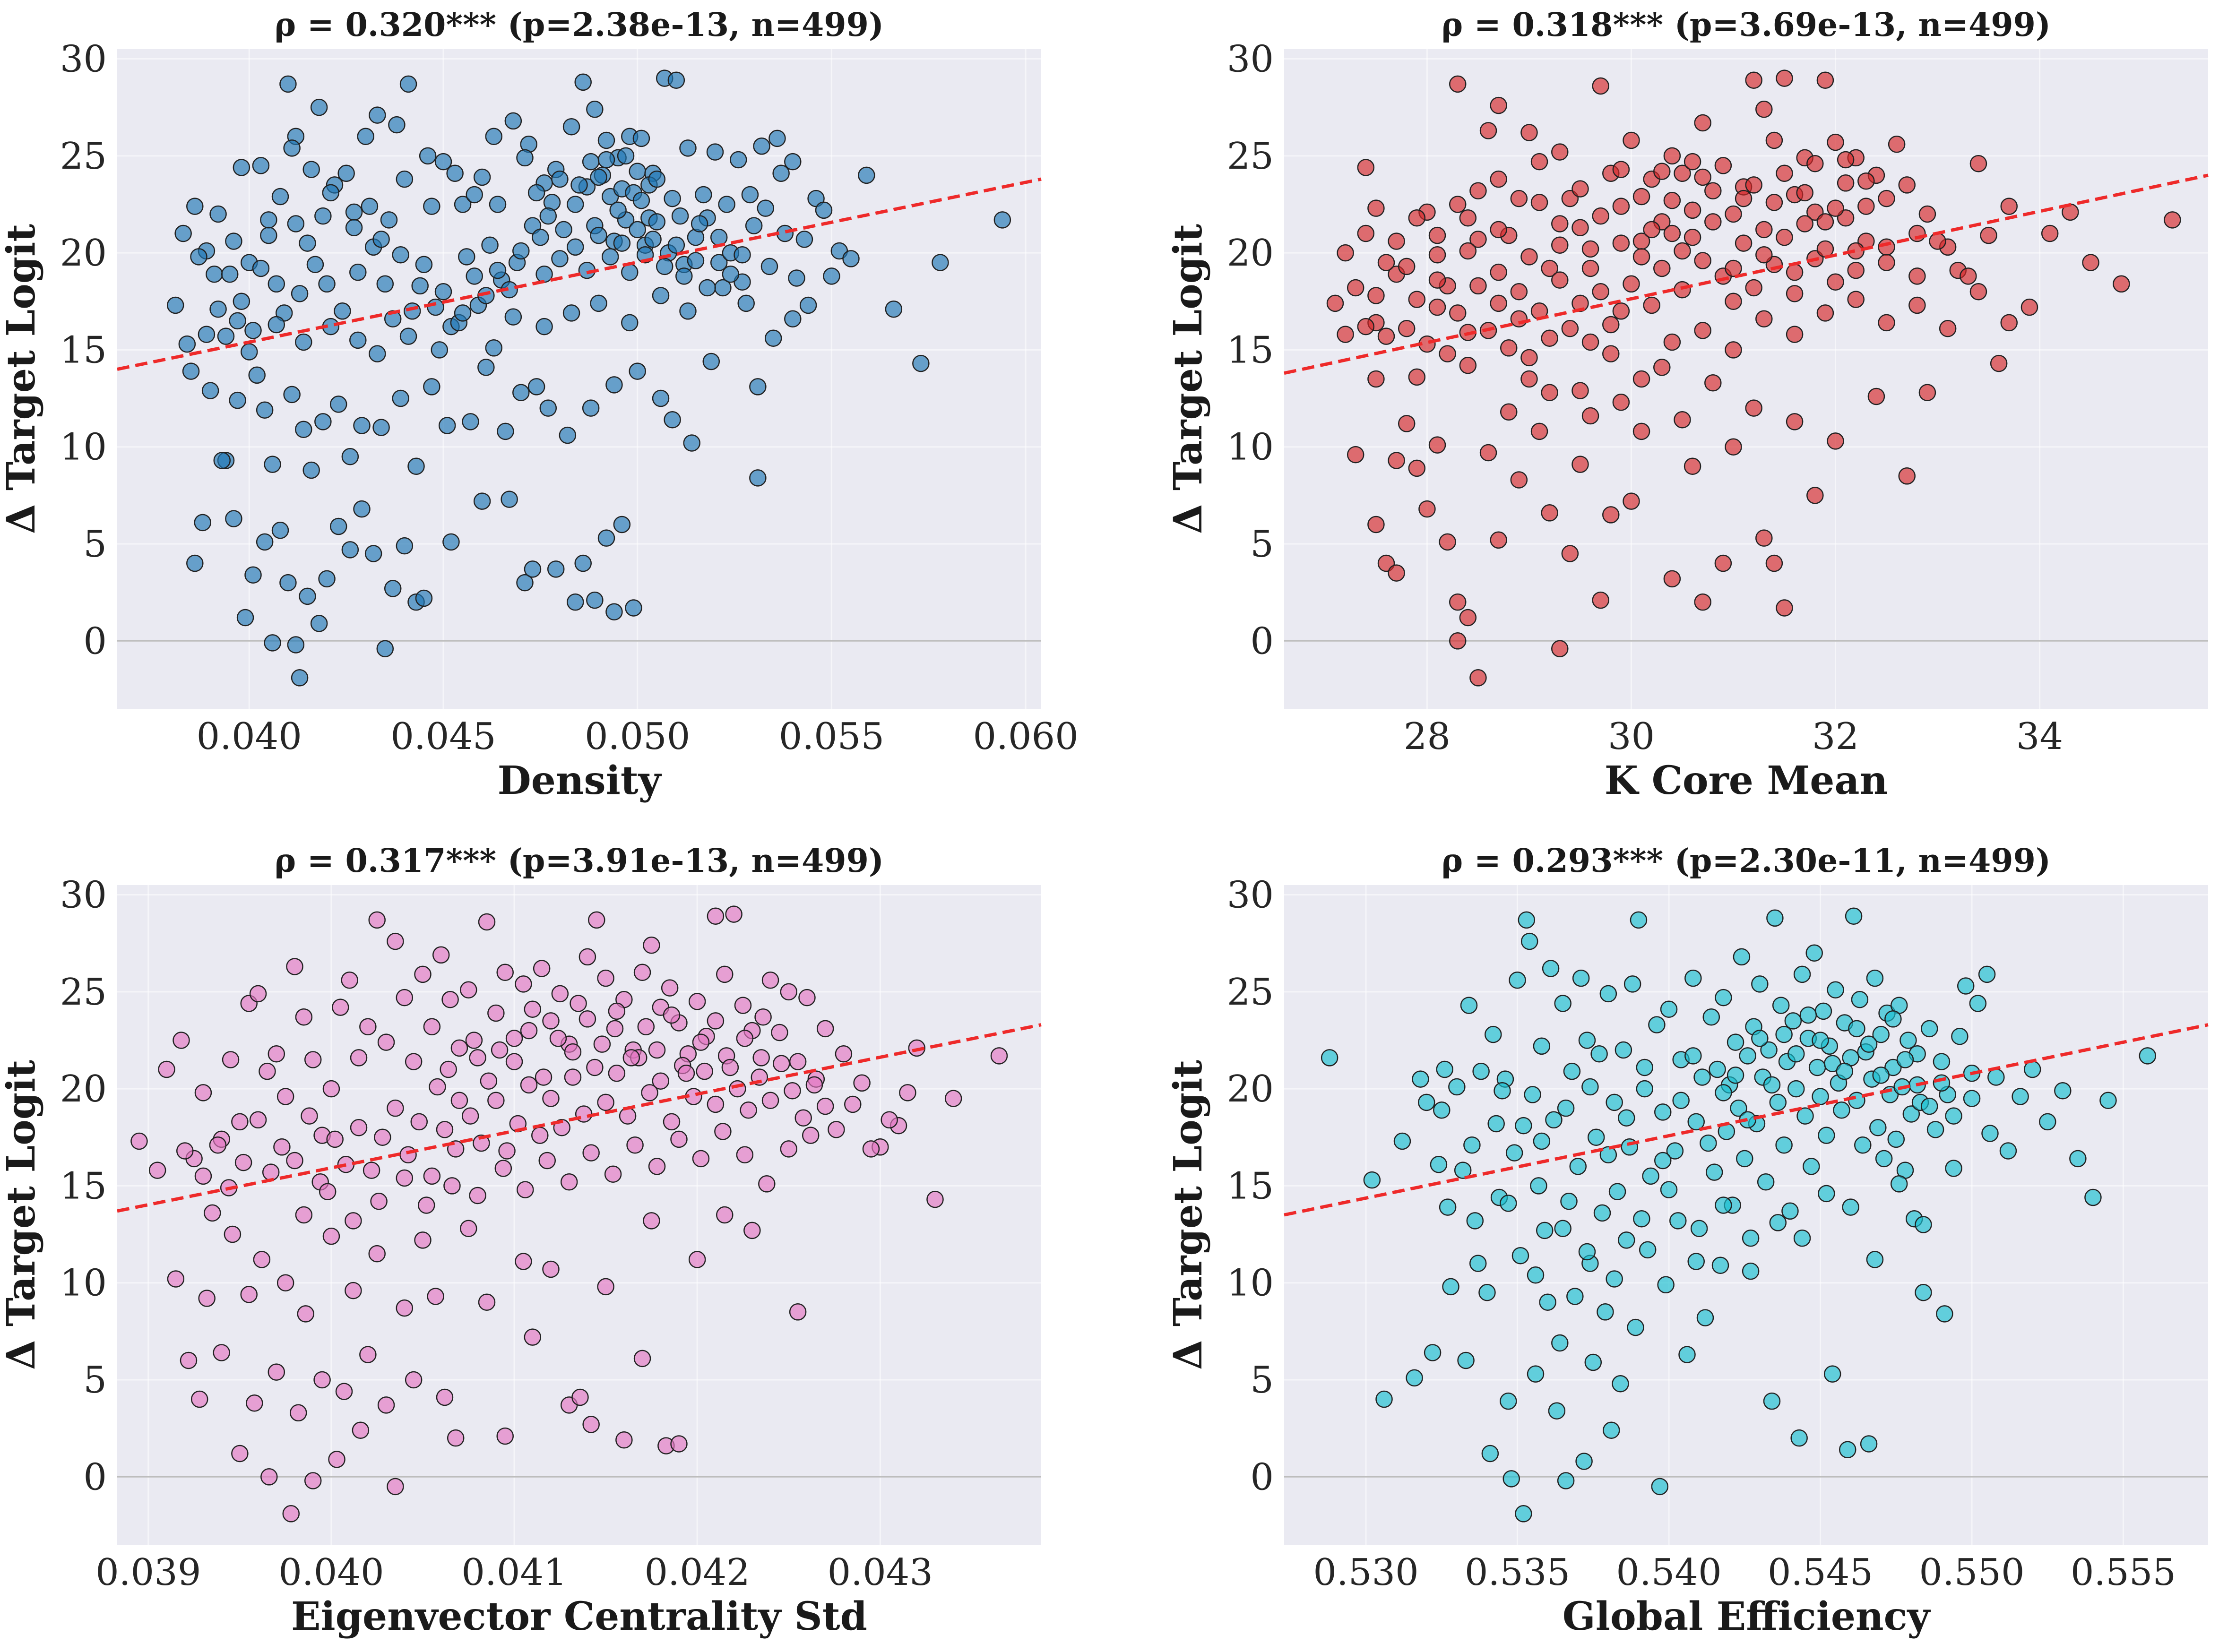  I want to click on x-axis-label: K Core Mean, so click(1746, 780).